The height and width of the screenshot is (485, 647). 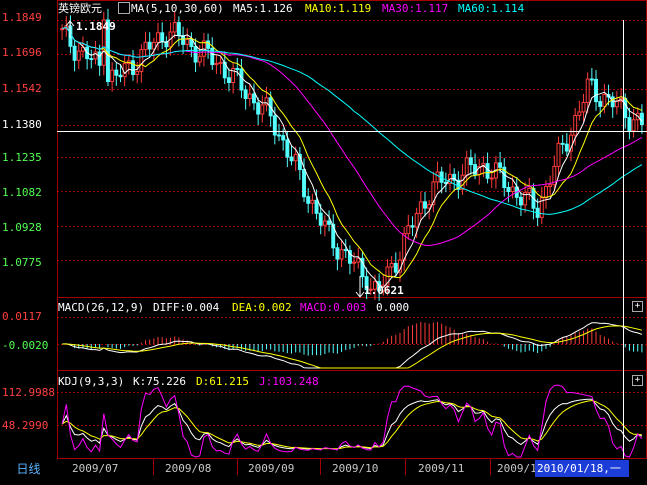 I want to click on kdj-lines, so click(x=352, y=421).